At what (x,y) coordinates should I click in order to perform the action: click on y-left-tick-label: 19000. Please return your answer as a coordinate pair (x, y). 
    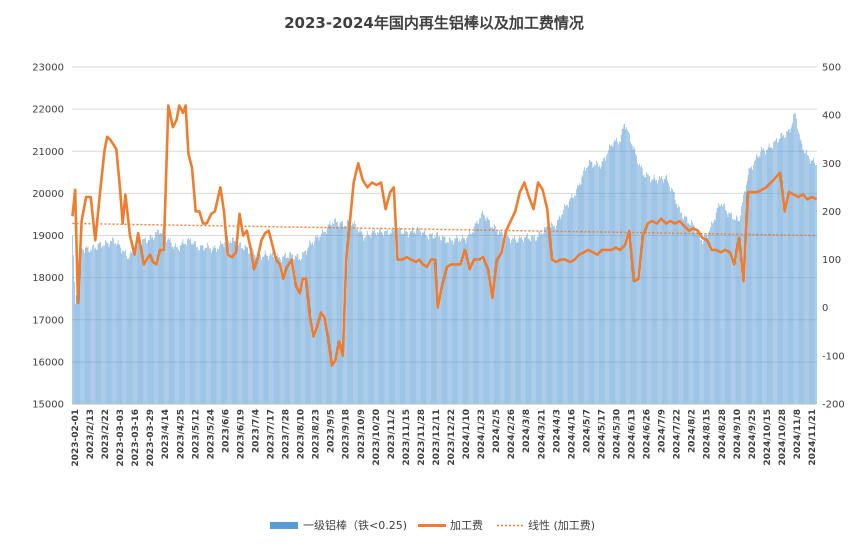
    Looking at the image, I should click on (48, 236).